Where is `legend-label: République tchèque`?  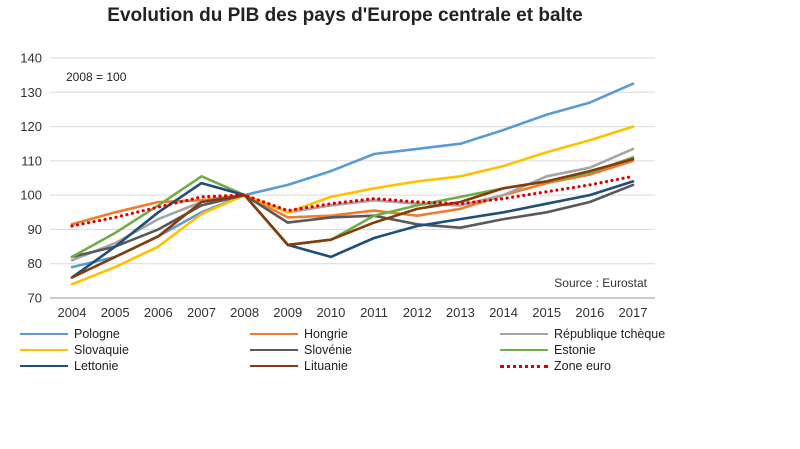 legend-label: République tchèque is located at coordinates (610, 334).